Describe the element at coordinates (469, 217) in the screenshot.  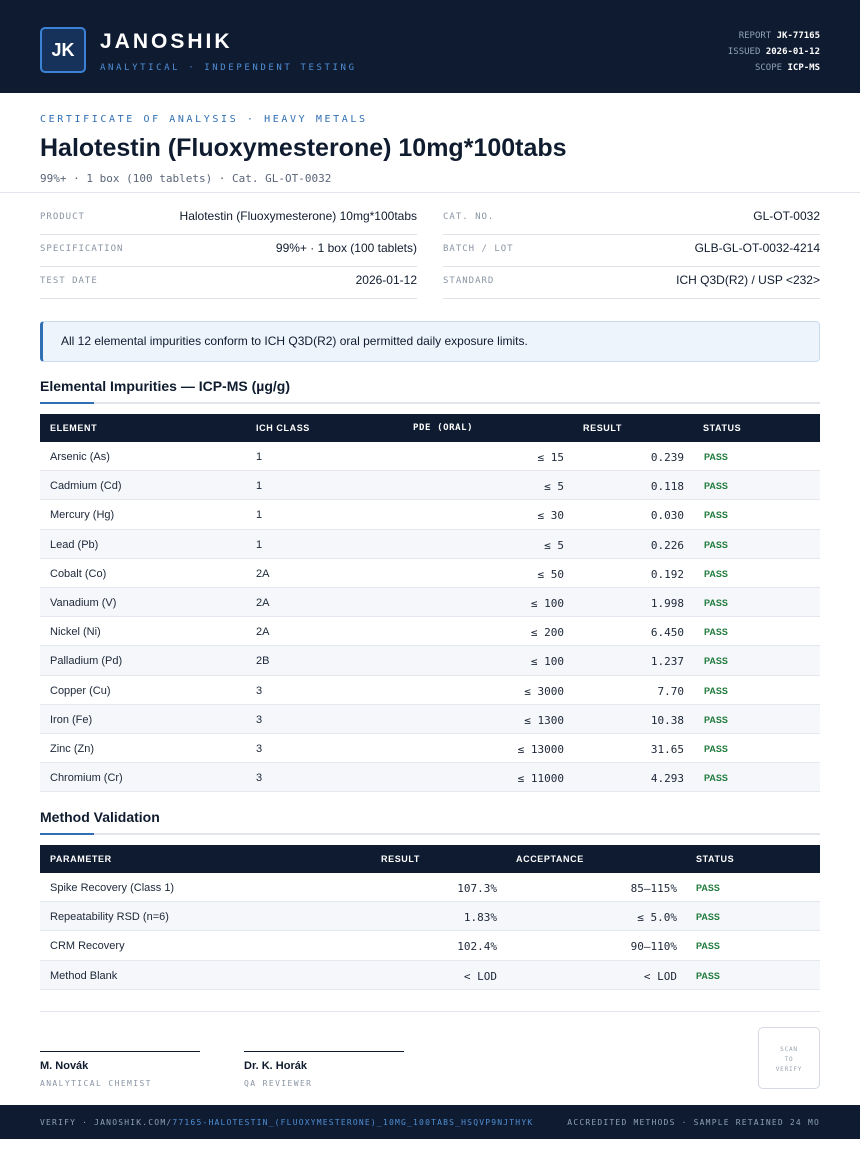
I see `detail-label: CAT. NO.` at that location.